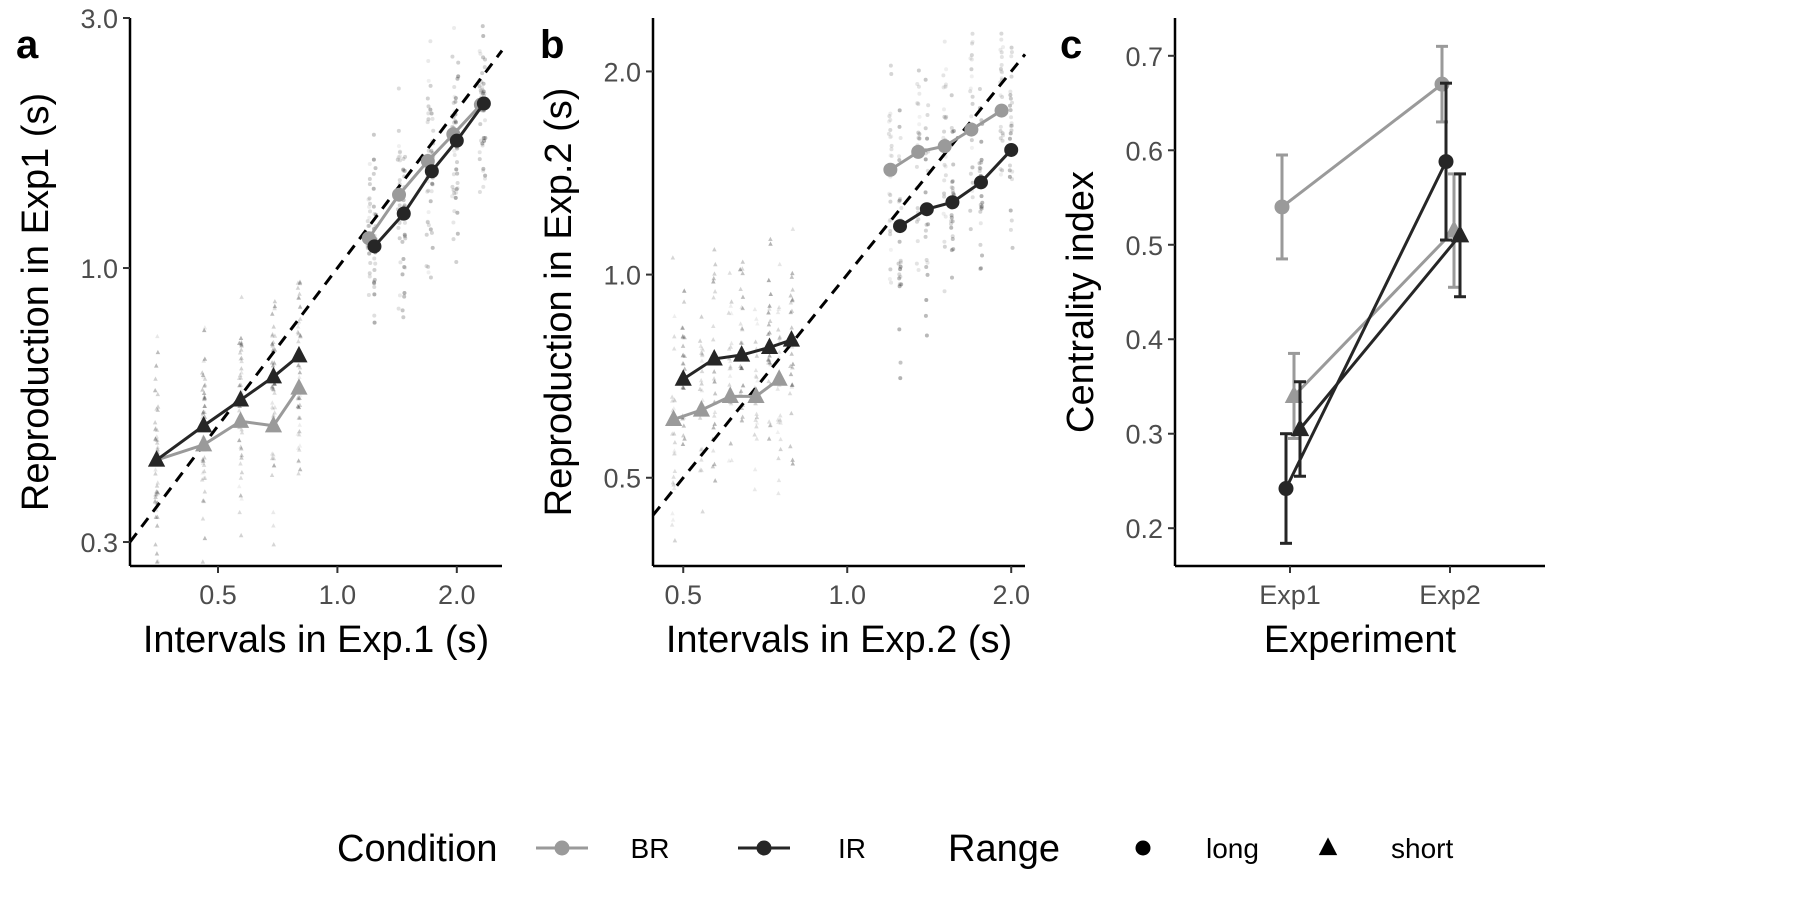 Image resolution: width=1800 pixels, height=900 pixels. I want to click on identity-line, so click(316, 296).